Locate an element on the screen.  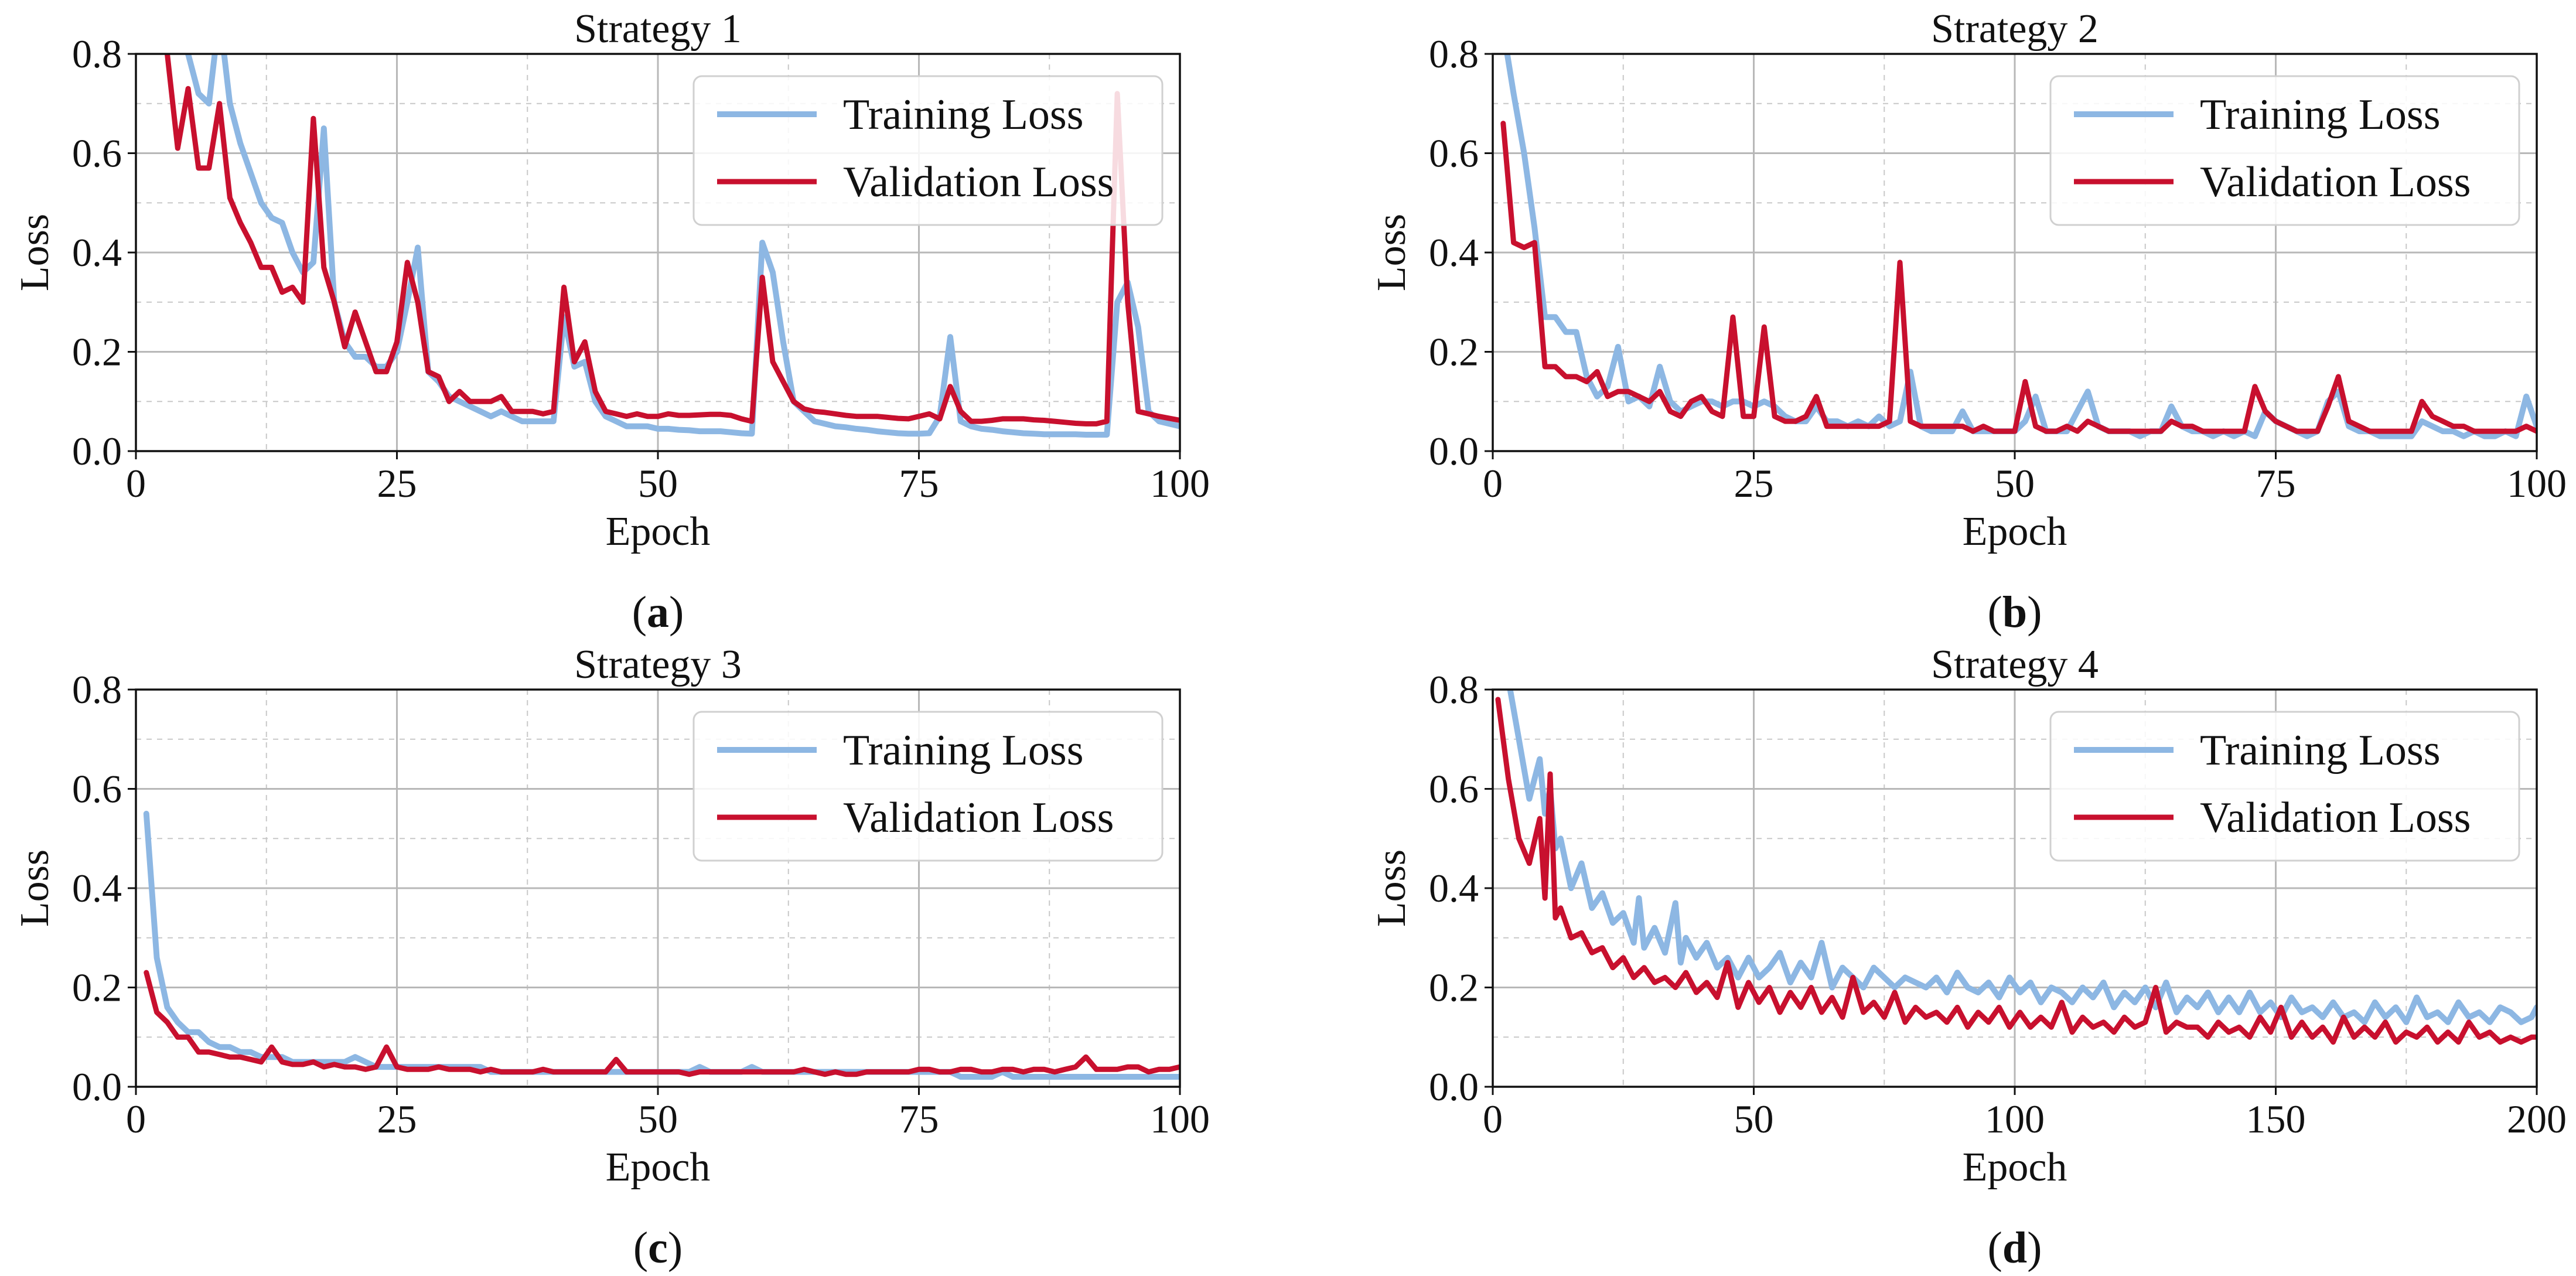
caption-letter: b is located at coordinates (2015, 612).